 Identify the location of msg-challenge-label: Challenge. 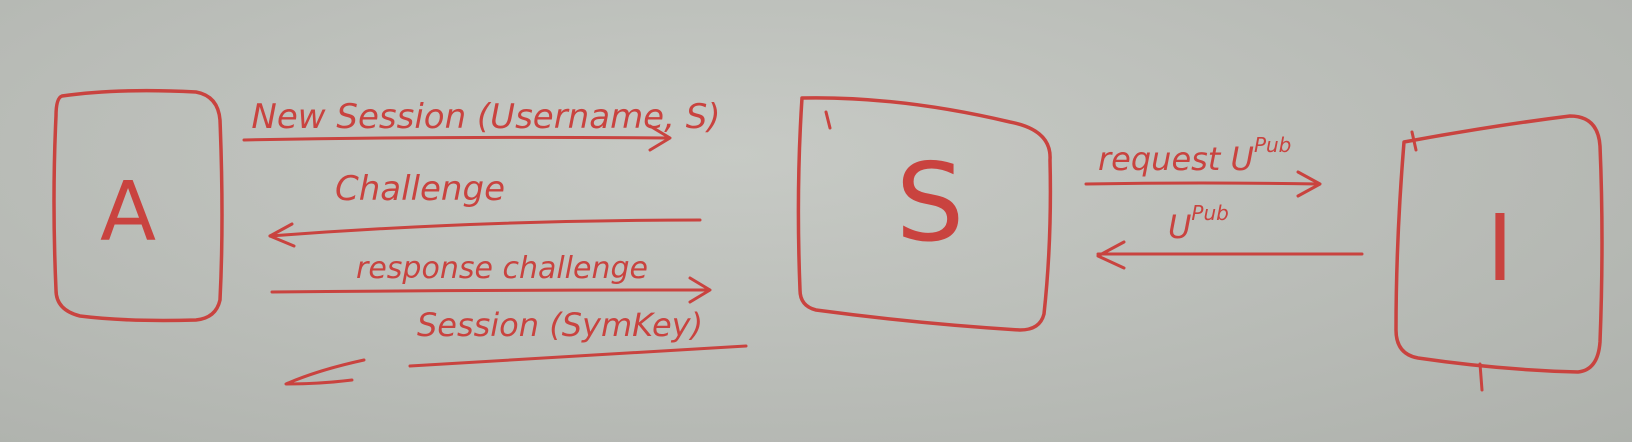
(420, 189).